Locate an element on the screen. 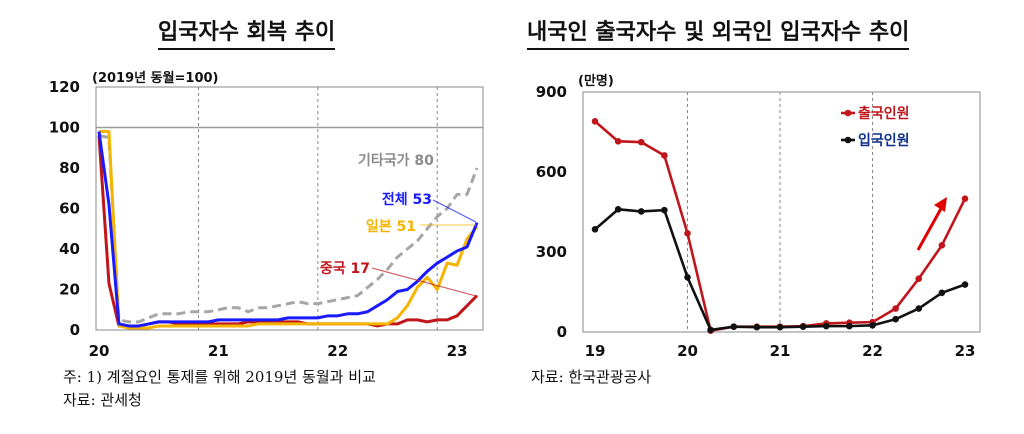  chart2-xtick-20: 20 is located at coordinates (687, 351).